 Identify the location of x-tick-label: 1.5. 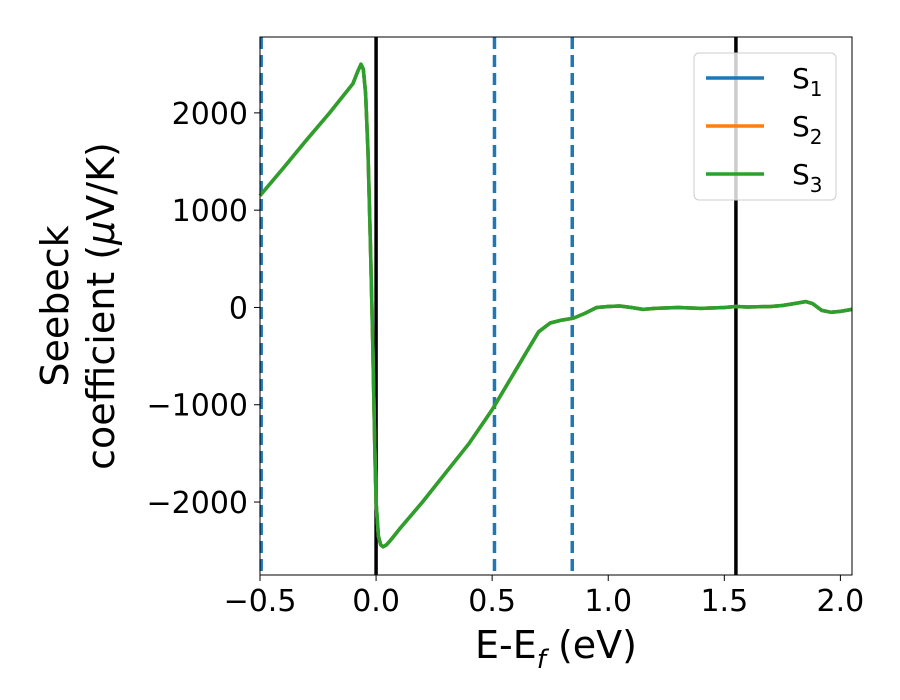
(724, 601).